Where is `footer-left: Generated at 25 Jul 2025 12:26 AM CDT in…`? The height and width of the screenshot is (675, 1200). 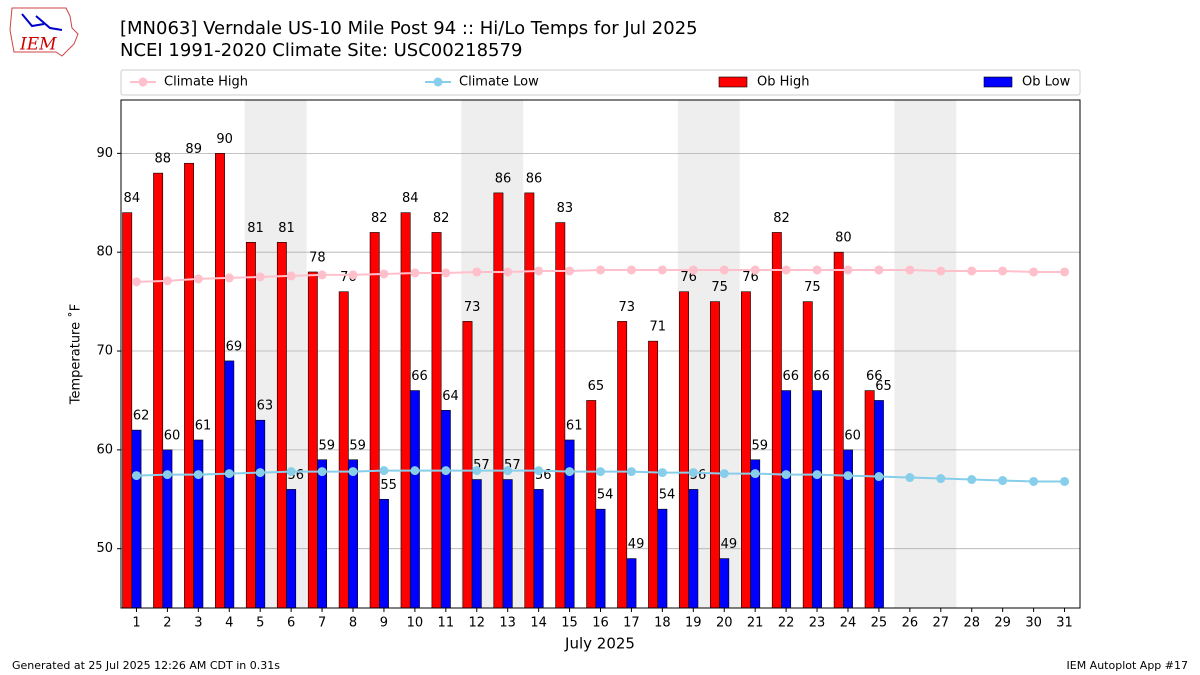
footer-left: Generated at 25 Jul 2025 12:26 AM CDT in… is located at coordinates (146, 665).